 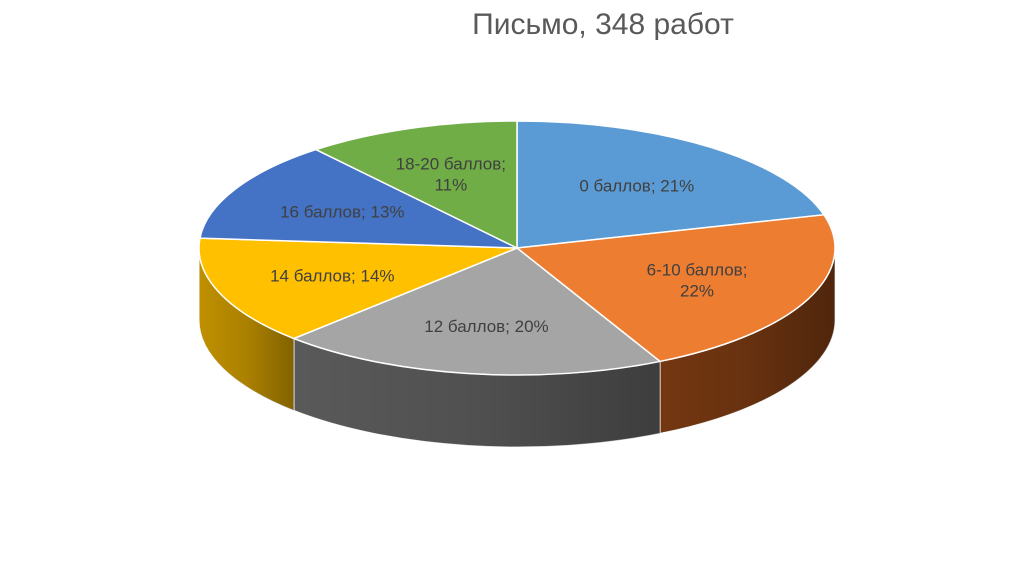 I want to click on pie-slice-0-, so click(x=671, y=184).